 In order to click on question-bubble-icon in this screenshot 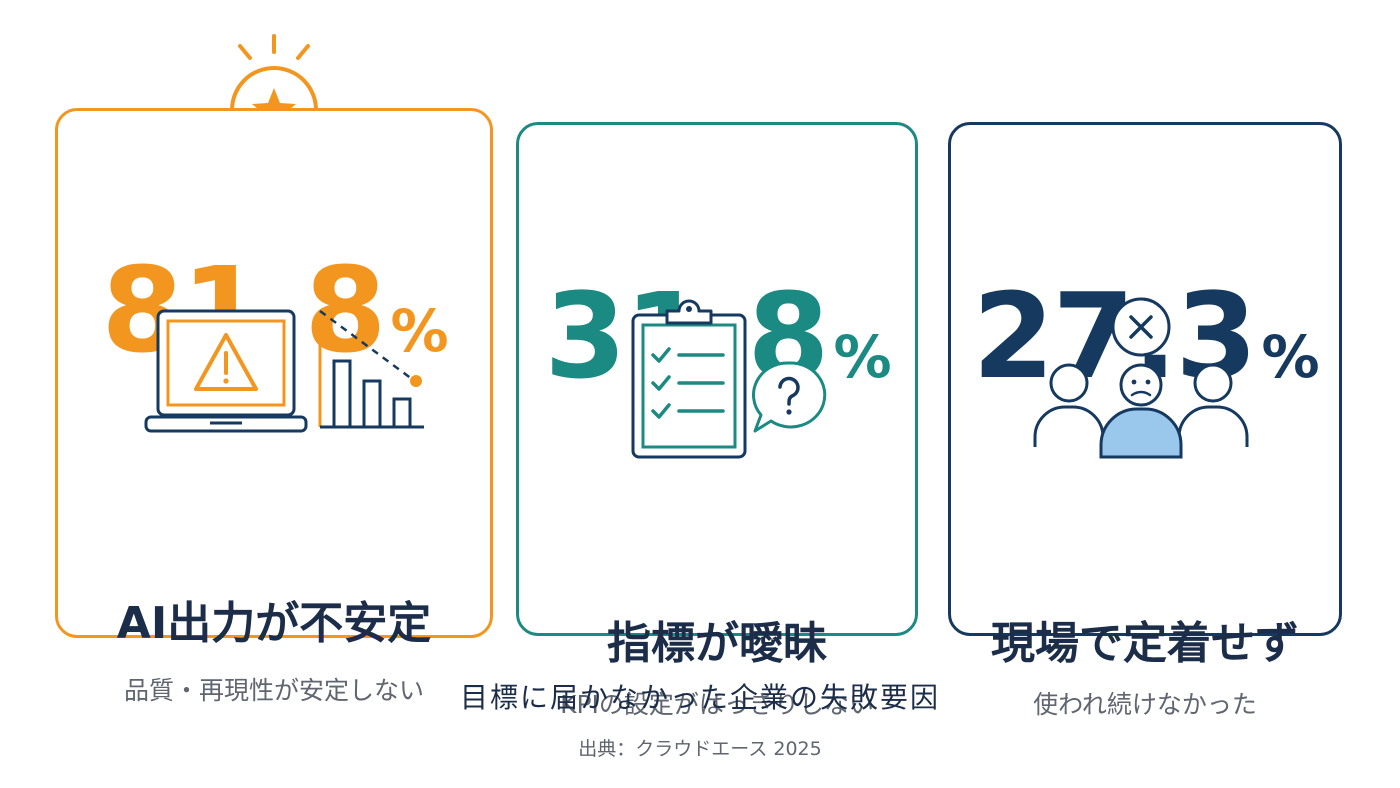, I will do `click(789, 397)`.